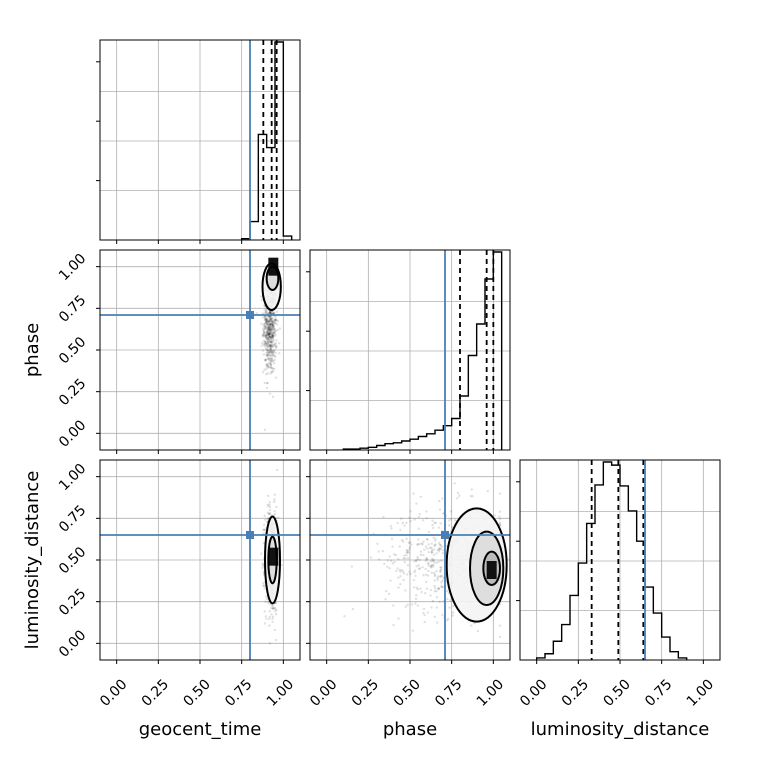 This screenshot has width=760, height=760. I want to click on xlabel-geocent-time: geocent_time, so click(200, 729).